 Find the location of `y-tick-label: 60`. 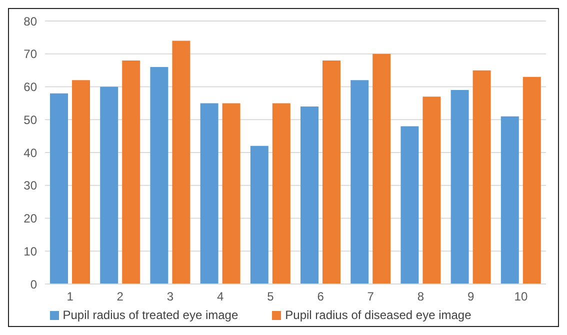

y-tick-label: 60 is located at coordinates (31, 87).